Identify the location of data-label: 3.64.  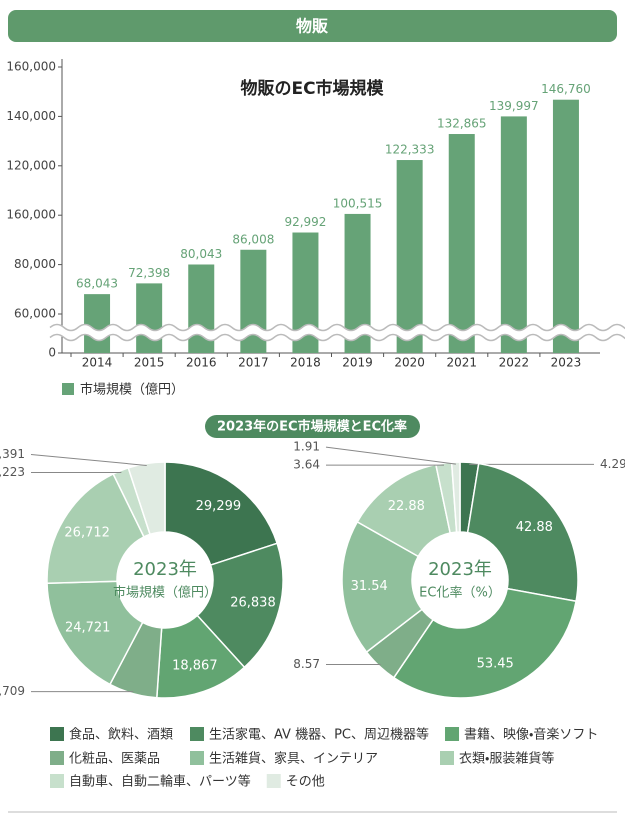
(306, 465).